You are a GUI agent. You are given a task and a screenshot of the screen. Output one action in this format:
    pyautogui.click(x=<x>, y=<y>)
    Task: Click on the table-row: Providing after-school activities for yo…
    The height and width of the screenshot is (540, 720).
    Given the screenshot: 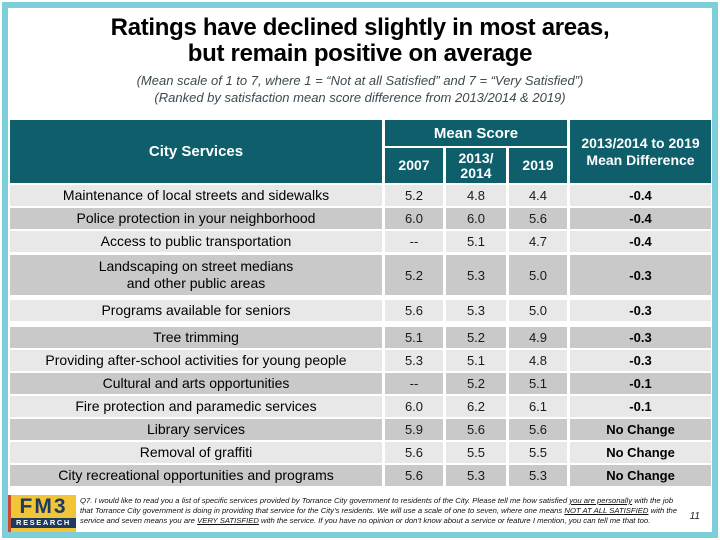 What is the action you would take?
    pyautogui.click(x=360, y=360)
    